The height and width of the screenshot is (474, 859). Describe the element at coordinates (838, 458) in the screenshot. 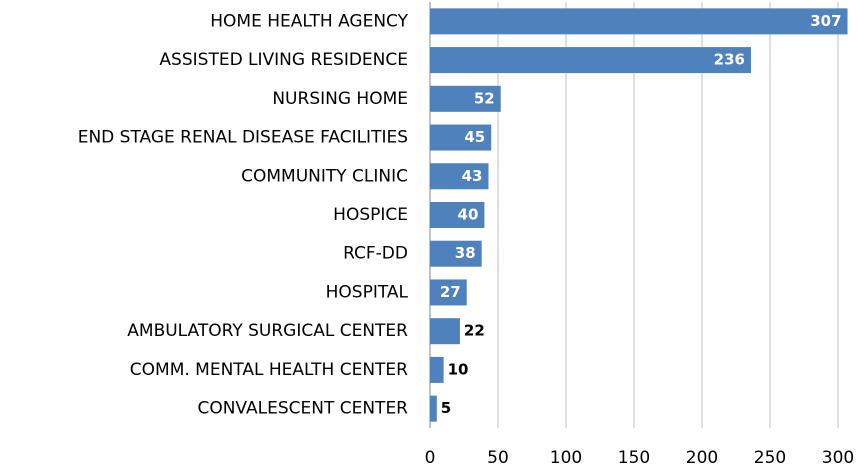

I see `x-tick-label: 300` at that location.